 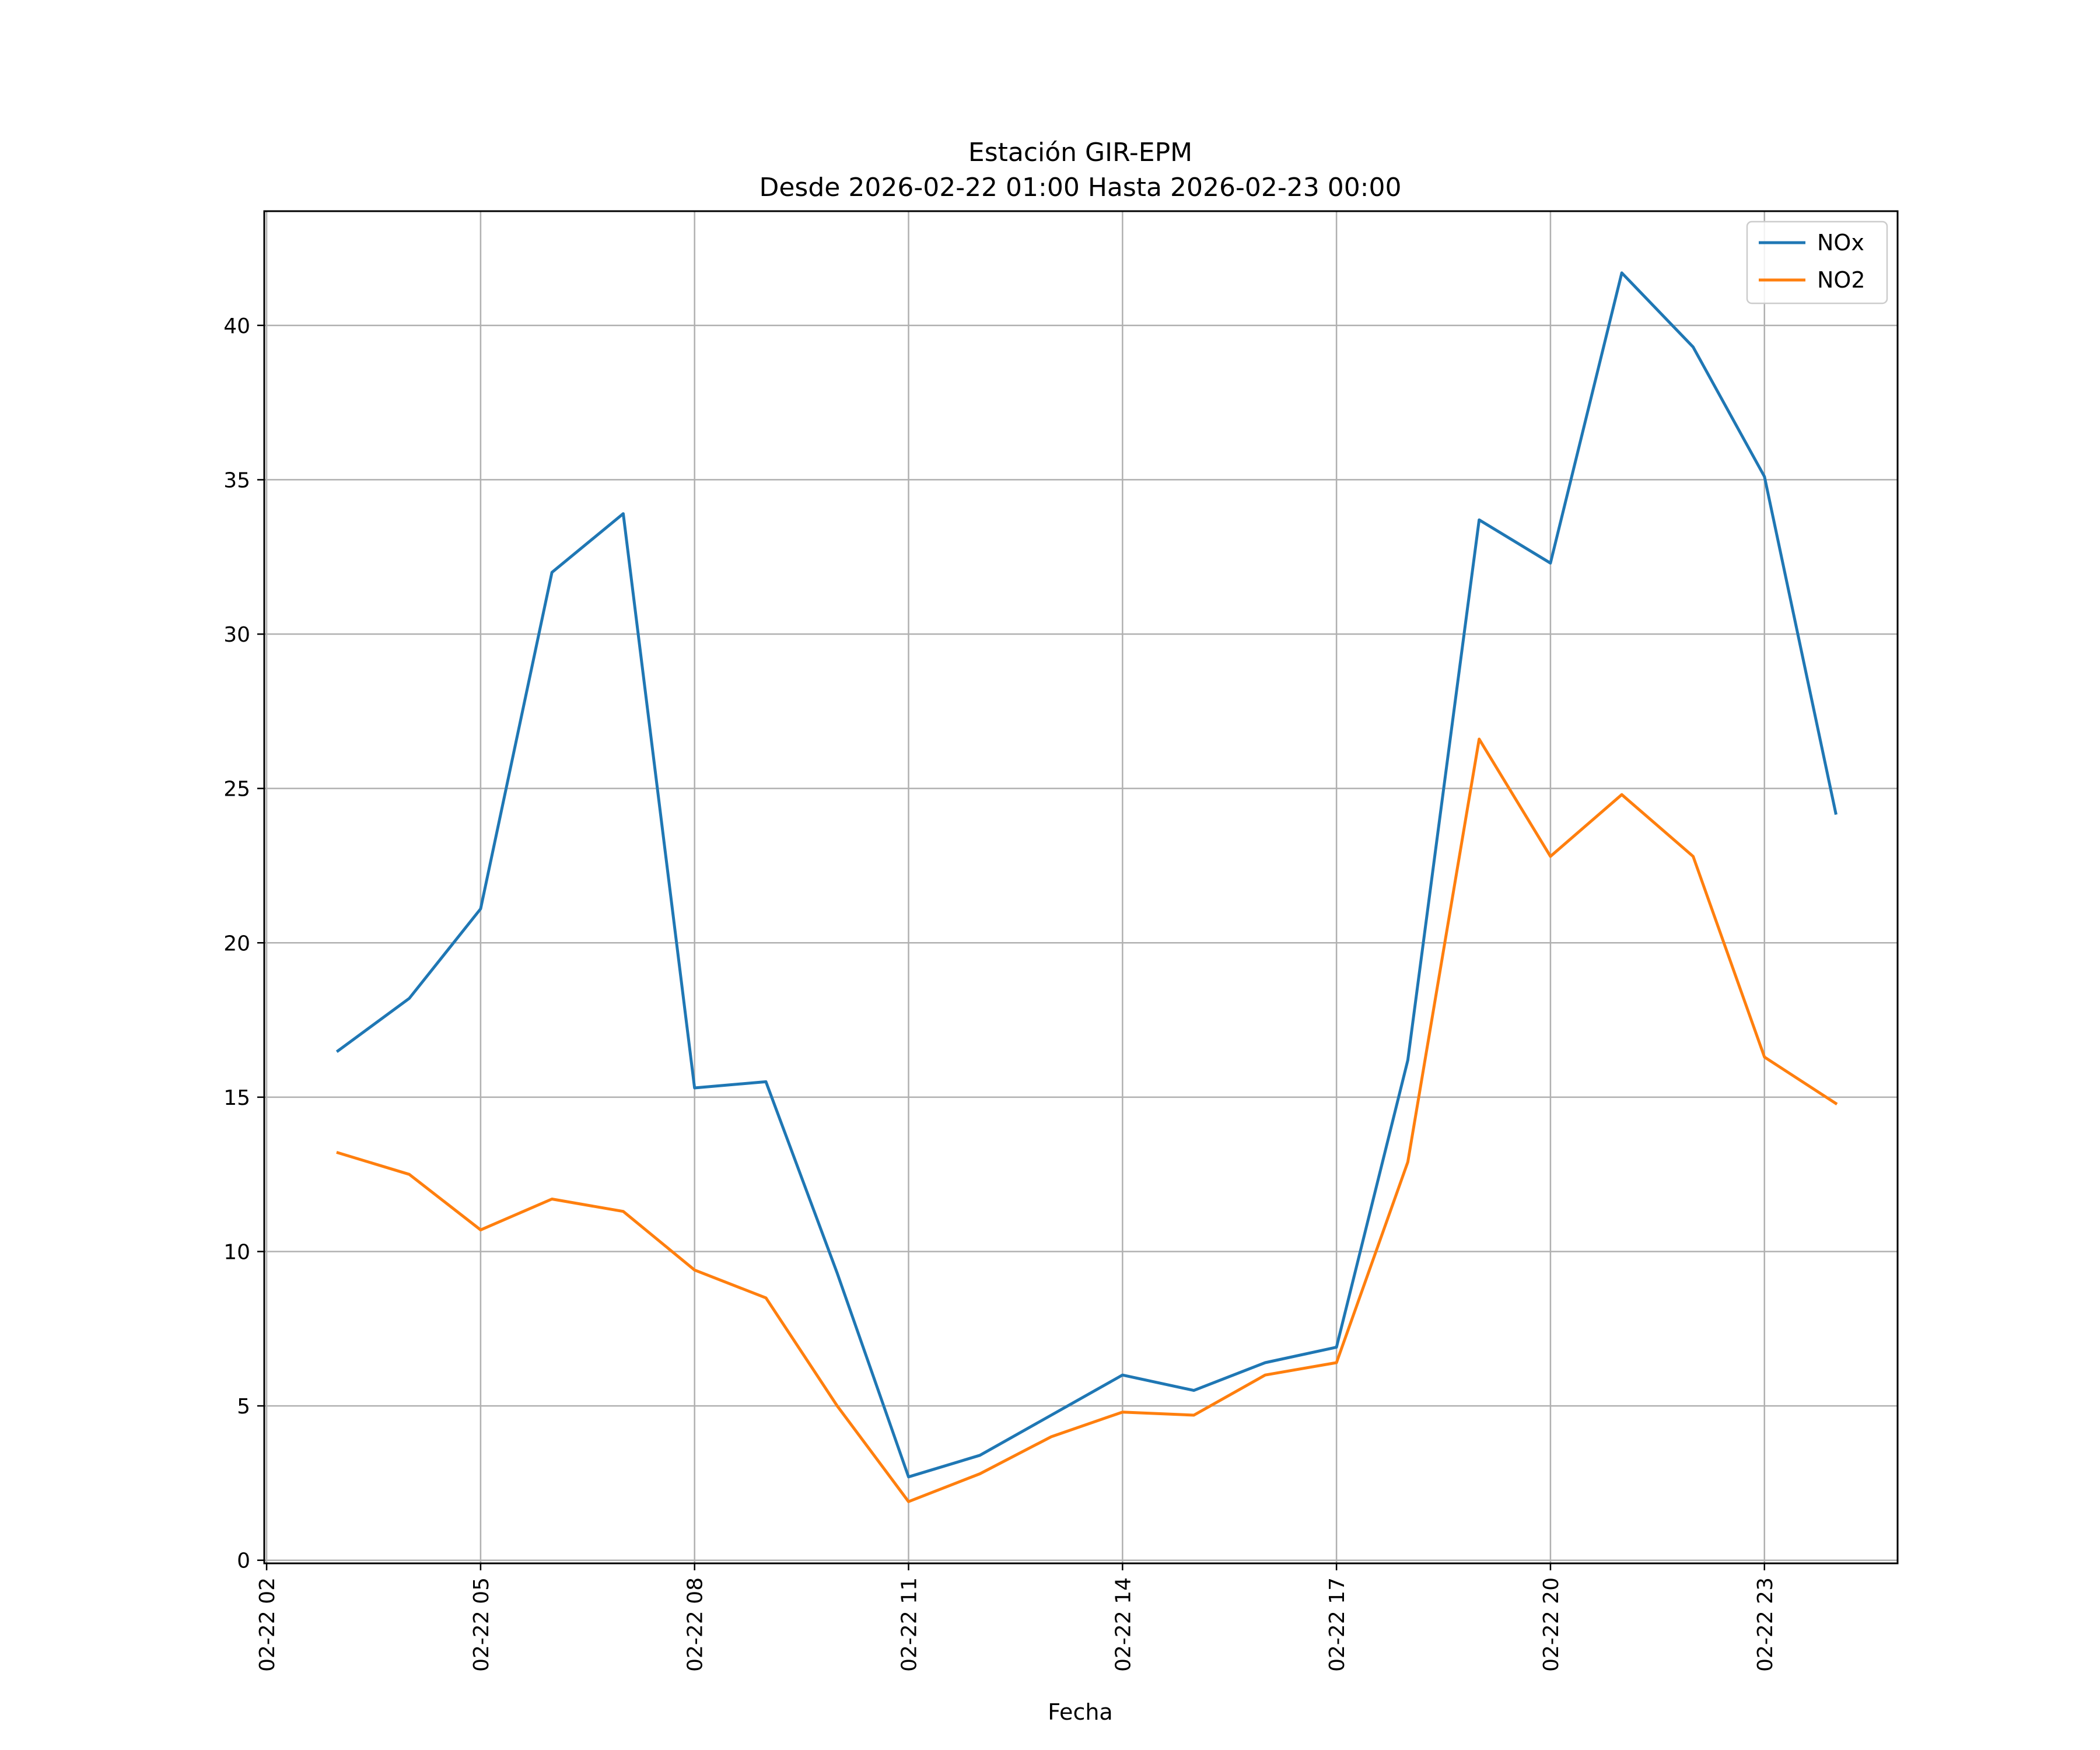 What do you see at coordinates (482, 1624) in the screenshot?
I see `x-tick-label: 02-22 05` at bounding box center [482, 1624].